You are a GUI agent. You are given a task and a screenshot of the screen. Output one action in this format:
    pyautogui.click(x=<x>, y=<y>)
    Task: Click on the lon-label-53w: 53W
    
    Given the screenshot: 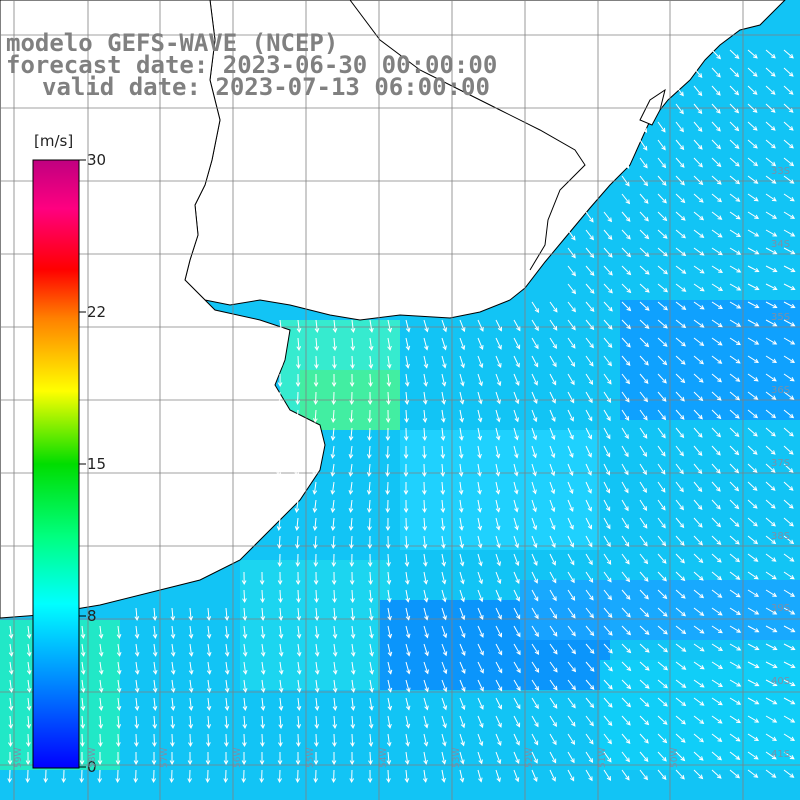 What is the action you would take?
    pyautogui.click(x=457, y=757)
    